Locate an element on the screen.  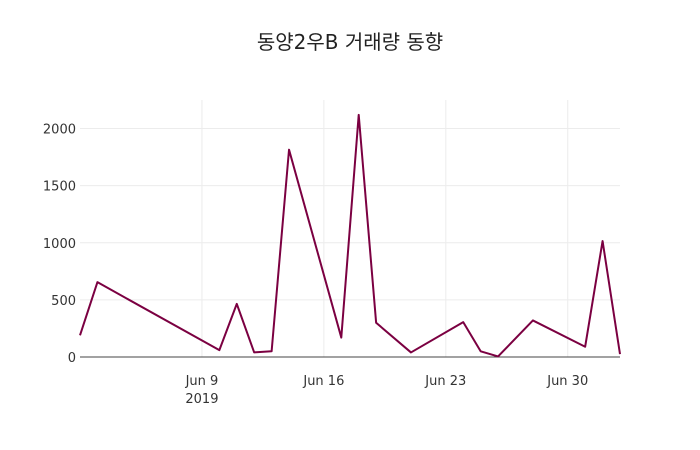
y-tick-label: 500 is located at coordinates (63, 301).